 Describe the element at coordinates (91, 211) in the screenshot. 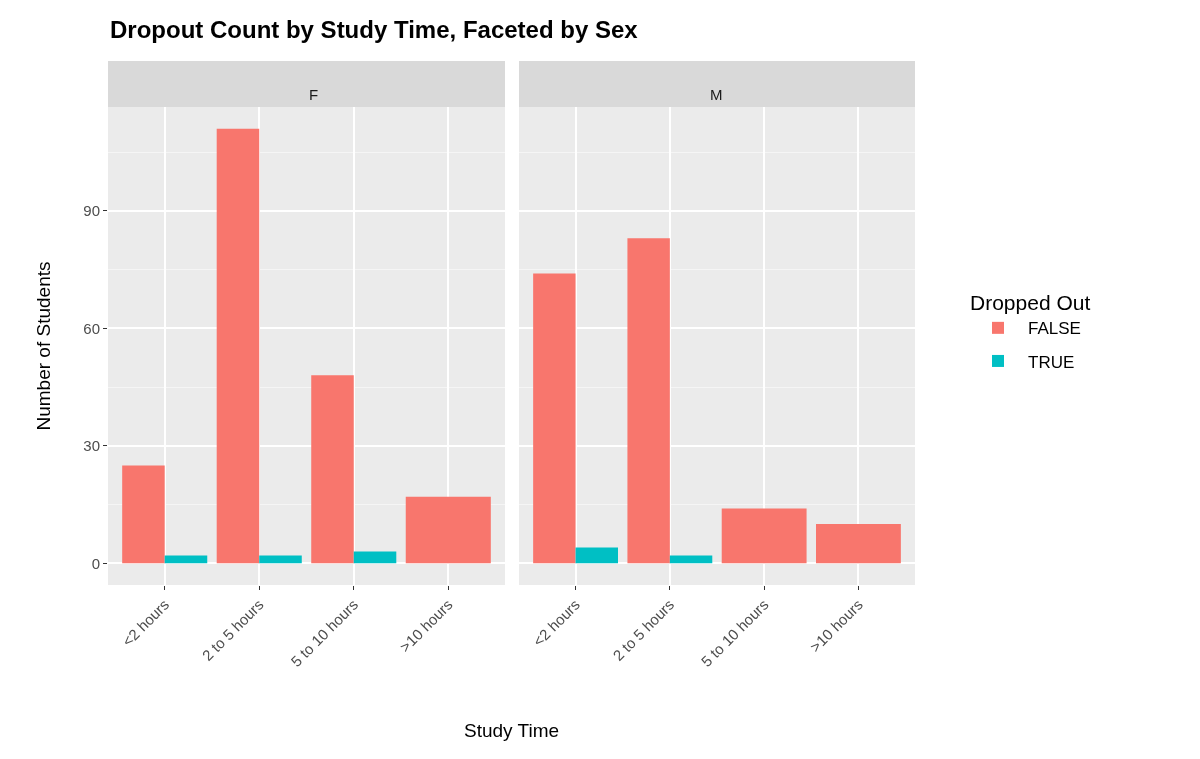

I see `y-tick-label: 90` at that location.